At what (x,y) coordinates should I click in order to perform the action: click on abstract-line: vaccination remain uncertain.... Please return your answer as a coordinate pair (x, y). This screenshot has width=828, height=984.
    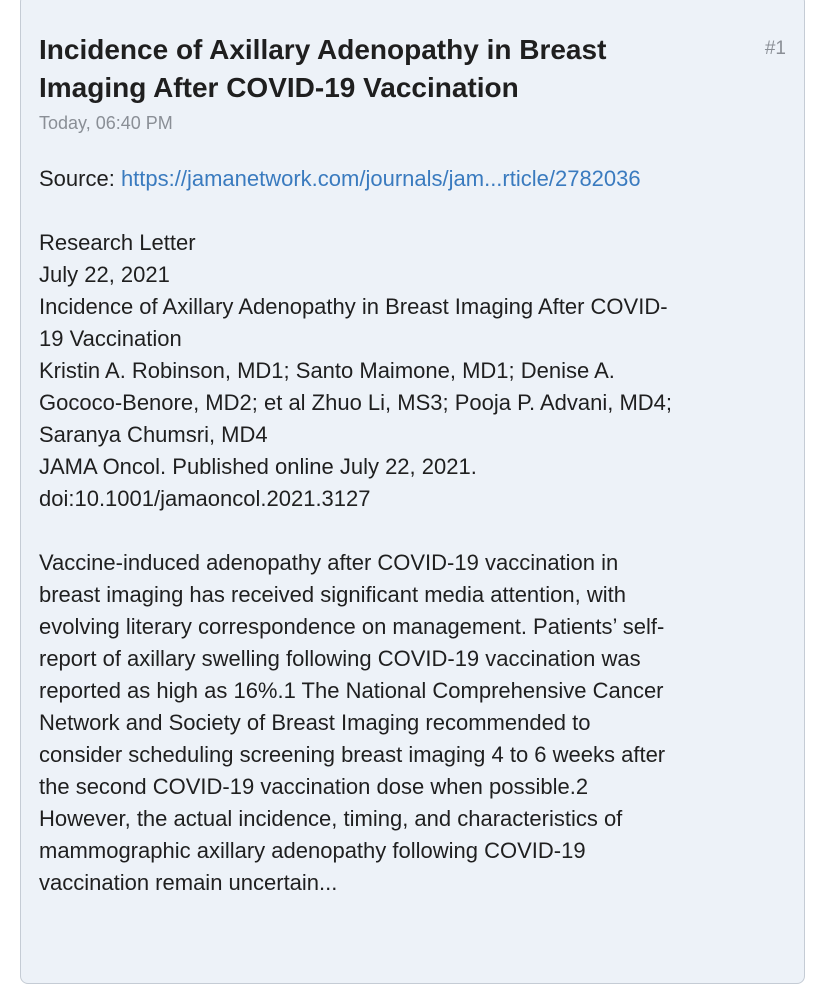
    Looking at the image, I should click on (188, 882).